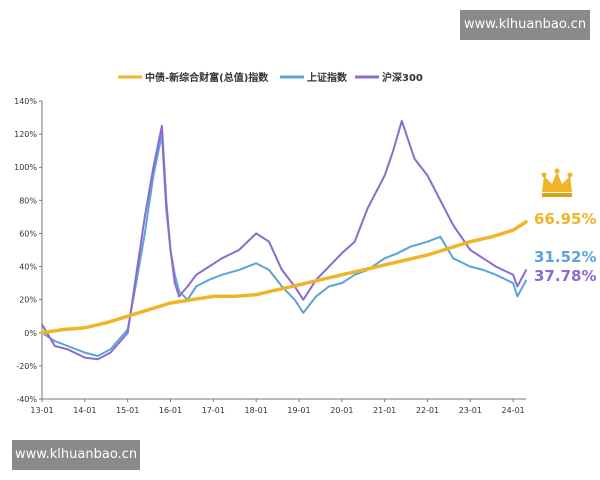 This screenshot has height=480, width=600. What do you see at coordinates (470, 410) in the screenshot?
I see `x-tick-label: 23-01` at bounding box center [470, 410].